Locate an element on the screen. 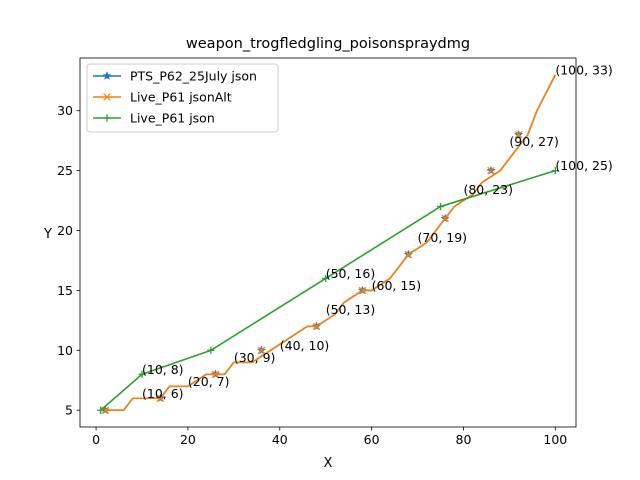  y-tick-label: 10 is located at coordinates (65, 350).